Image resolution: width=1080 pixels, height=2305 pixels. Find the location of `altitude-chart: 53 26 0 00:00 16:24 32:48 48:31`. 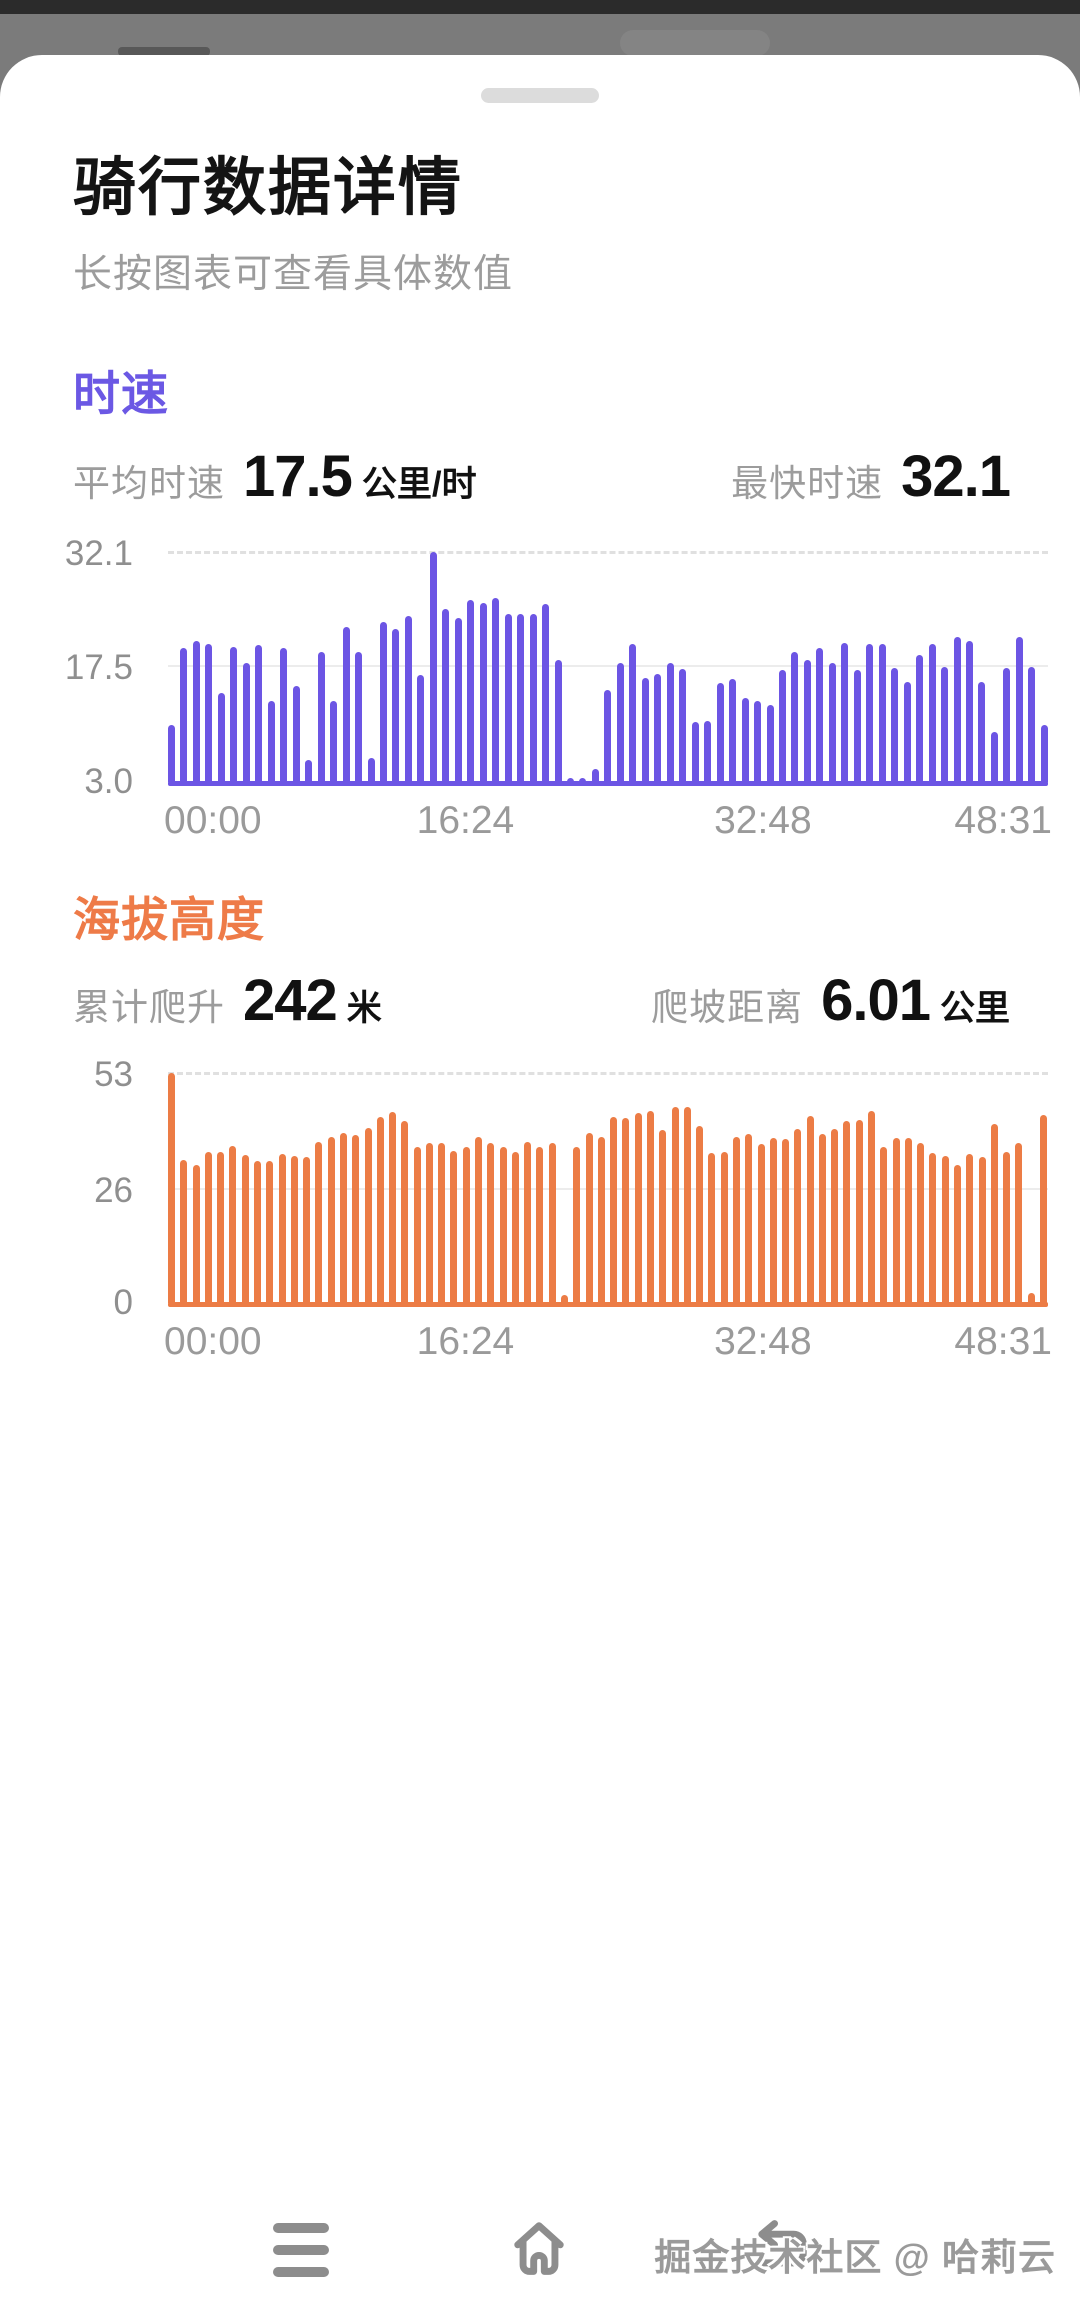

altitude-chart: 53 26 0 00:00 16:24 32:48 48:31 is located at coordinates (573, 1210).